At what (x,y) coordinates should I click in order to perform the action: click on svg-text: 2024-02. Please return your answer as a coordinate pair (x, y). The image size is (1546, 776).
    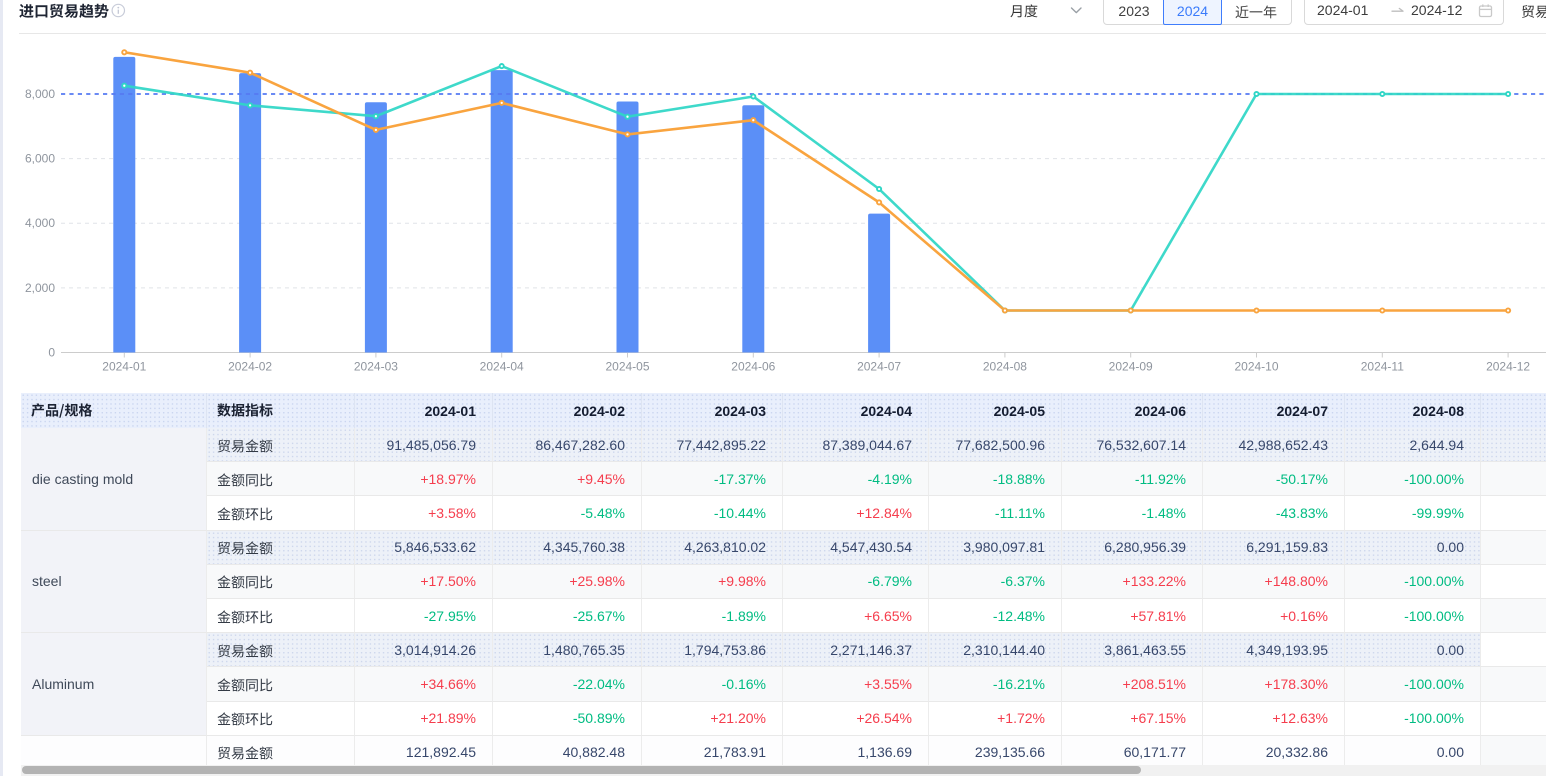
    Looking at the image, I should click on (250, 367).